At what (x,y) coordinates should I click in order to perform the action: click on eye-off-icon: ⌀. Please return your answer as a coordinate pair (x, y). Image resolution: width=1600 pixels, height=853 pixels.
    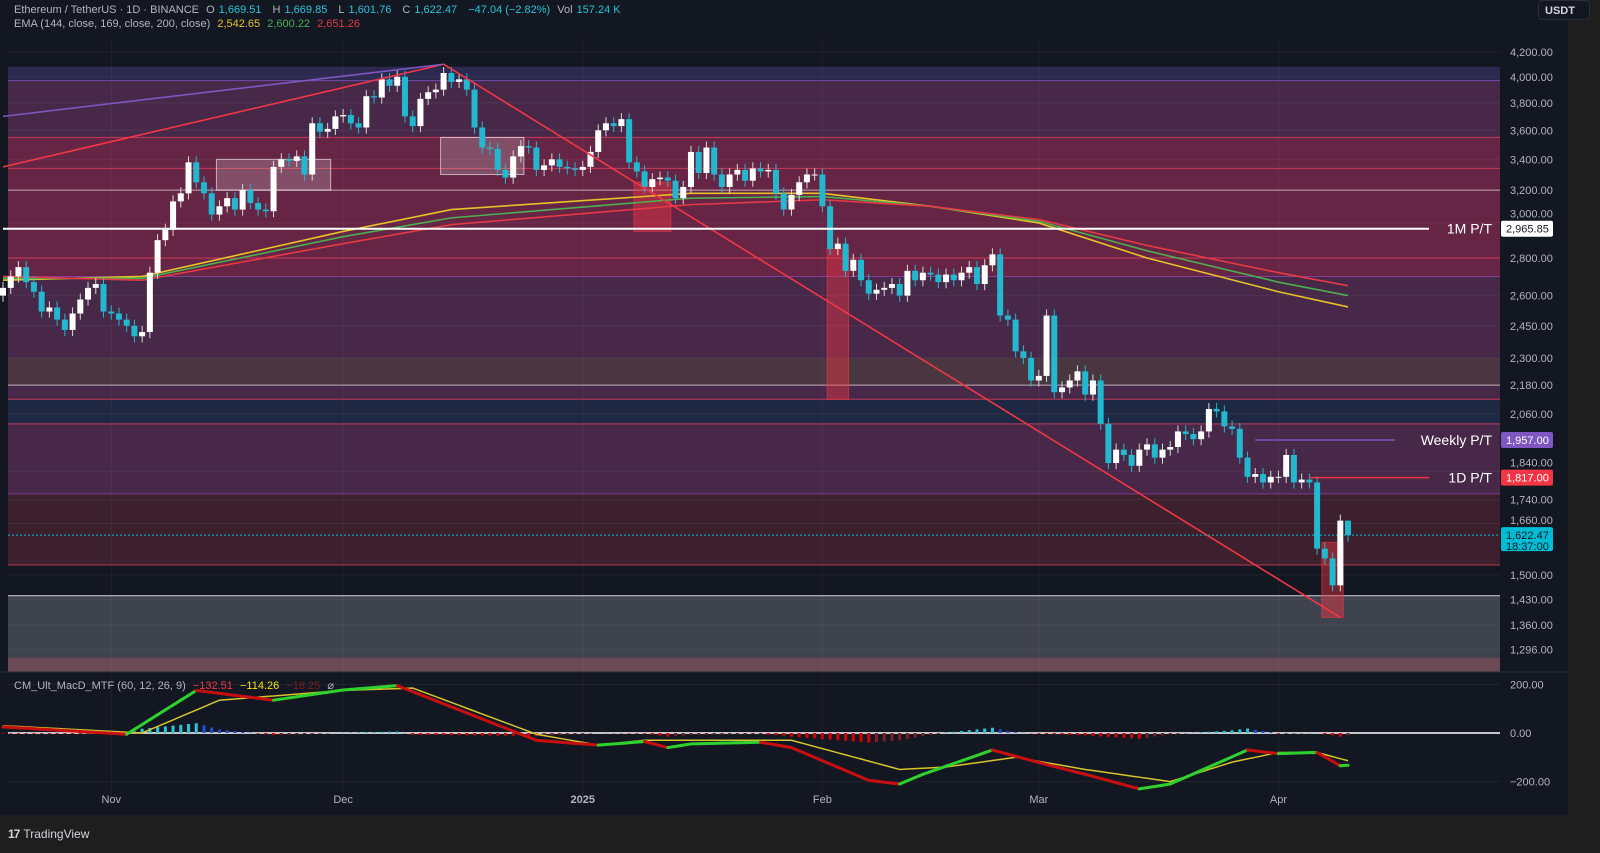
    Looking at the image, I should click on (330, 686).